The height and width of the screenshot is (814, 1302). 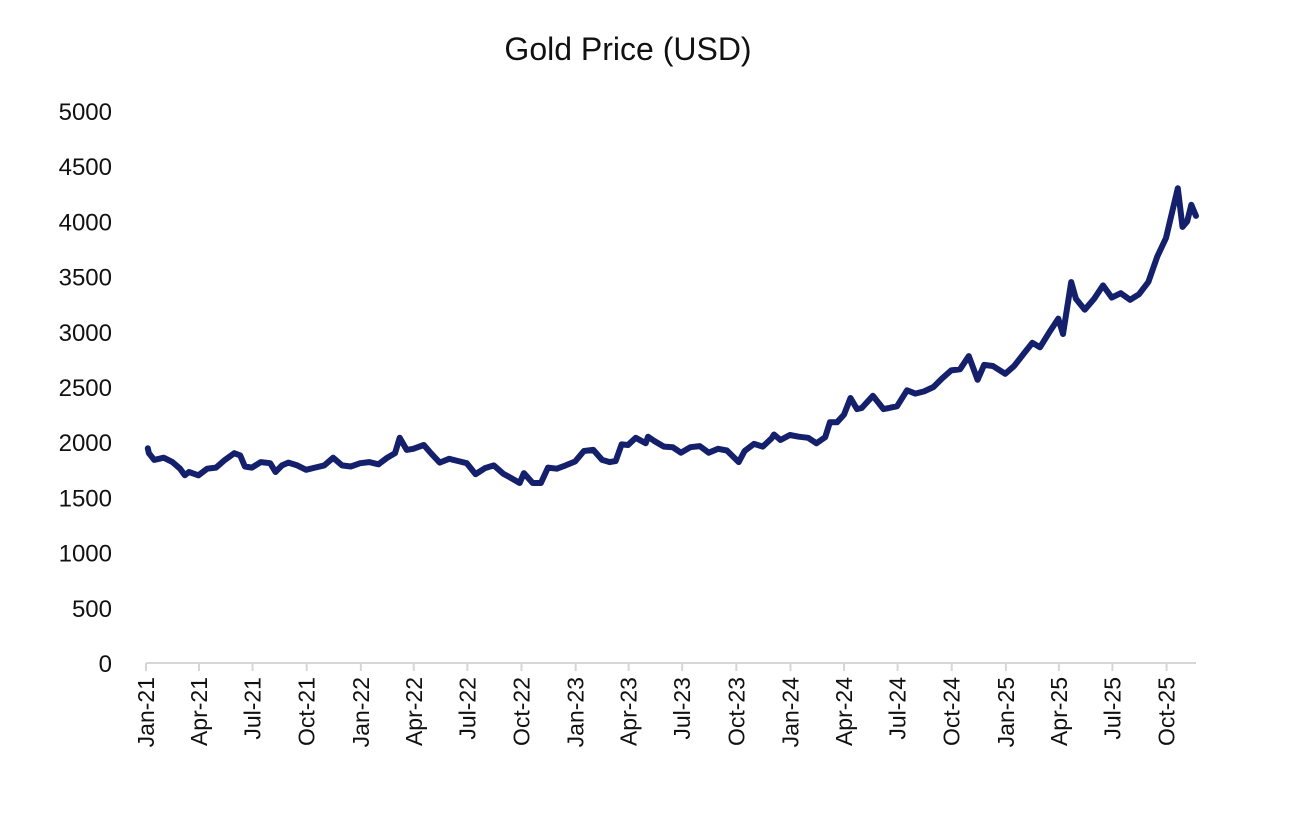 What do you see at coordinates (361, 712) in the screenshot?
I see `x-tick-label: Jan-22` at bounding box center [361, 712].